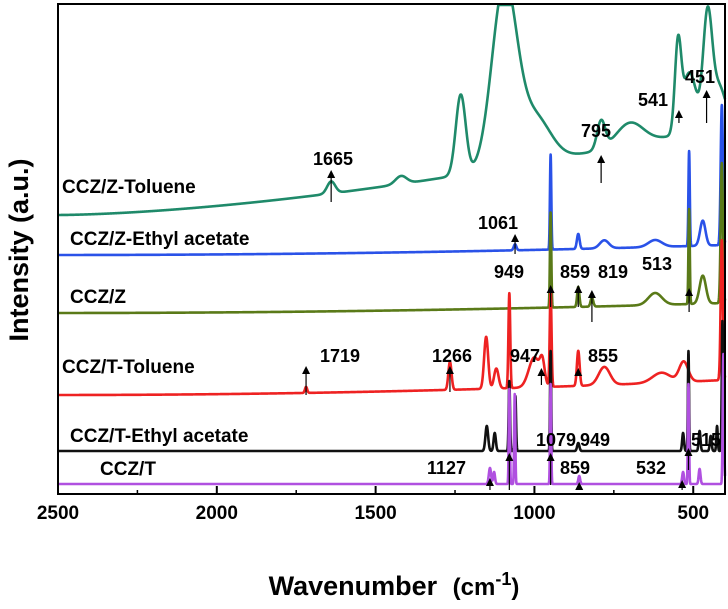  What do you see at coordinates (613, 272) in the screenshot?
I see `peak-label: 819` at bounding box center [613, 272].